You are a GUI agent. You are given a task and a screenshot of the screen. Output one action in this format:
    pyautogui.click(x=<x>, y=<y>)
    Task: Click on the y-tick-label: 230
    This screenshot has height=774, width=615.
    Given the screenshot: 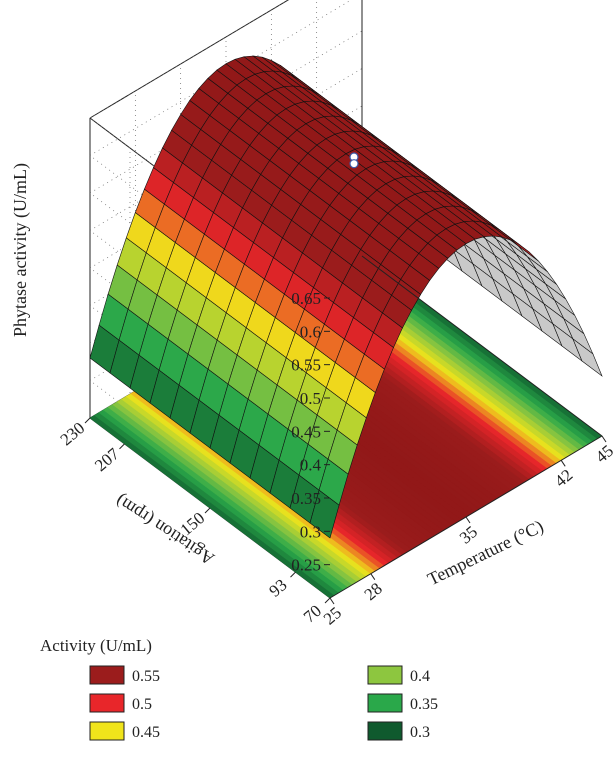 What is the action you would take?
    pyautogui.click(x=73, y=433)
    